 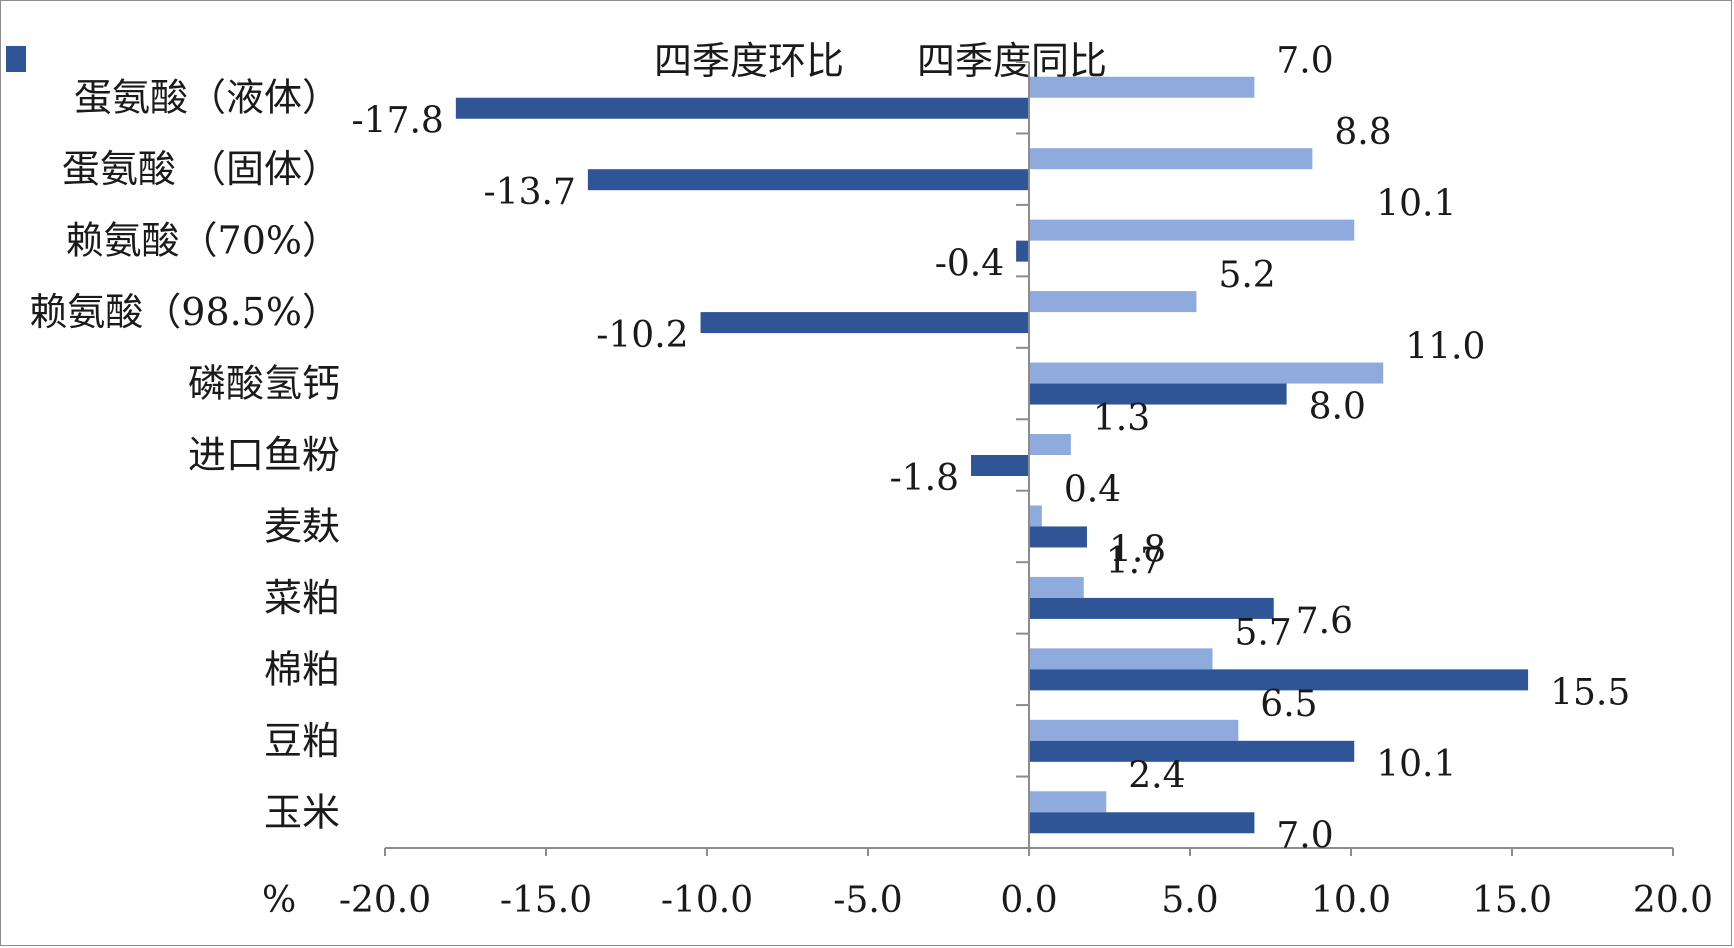 What do you see at coordinates (749, 61) in the screenshot?
I see `legend-label-series-1: 四季度环比` at bounding box center [749, 61].